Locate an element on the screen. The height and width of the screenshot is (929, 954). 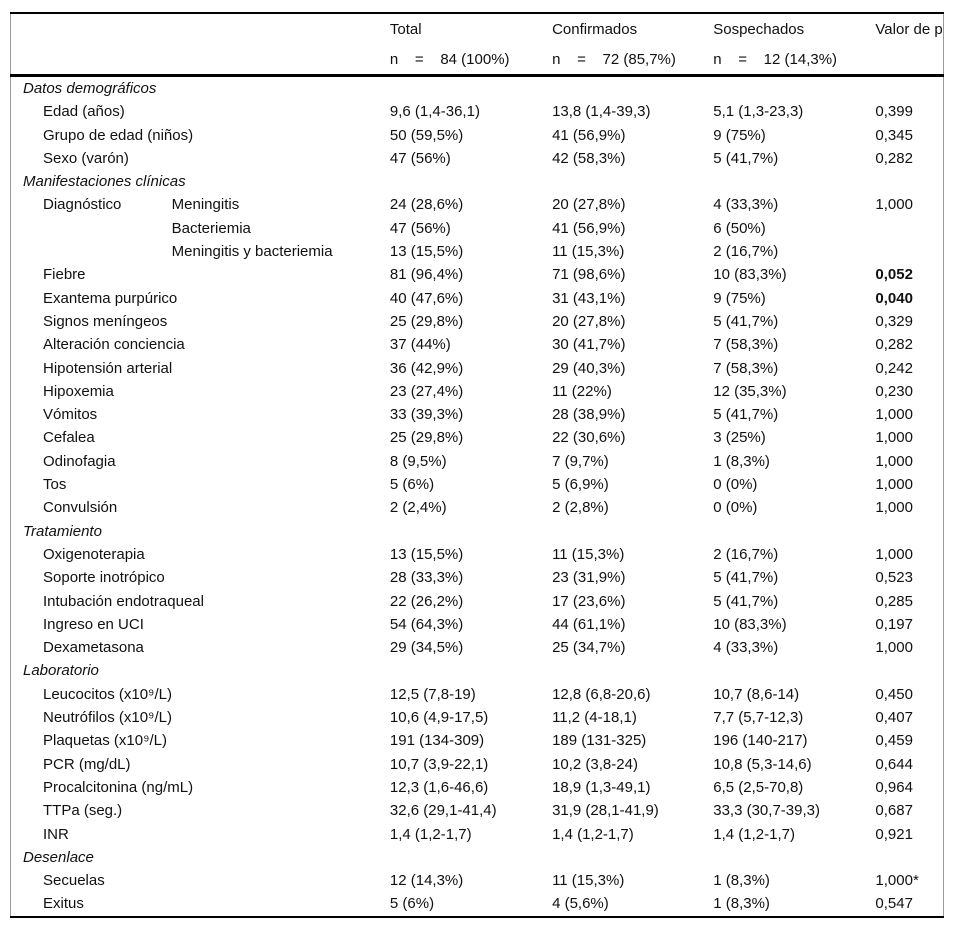
cell-sospechados: 2 (16,7%) is located at coordinates (746, 252).